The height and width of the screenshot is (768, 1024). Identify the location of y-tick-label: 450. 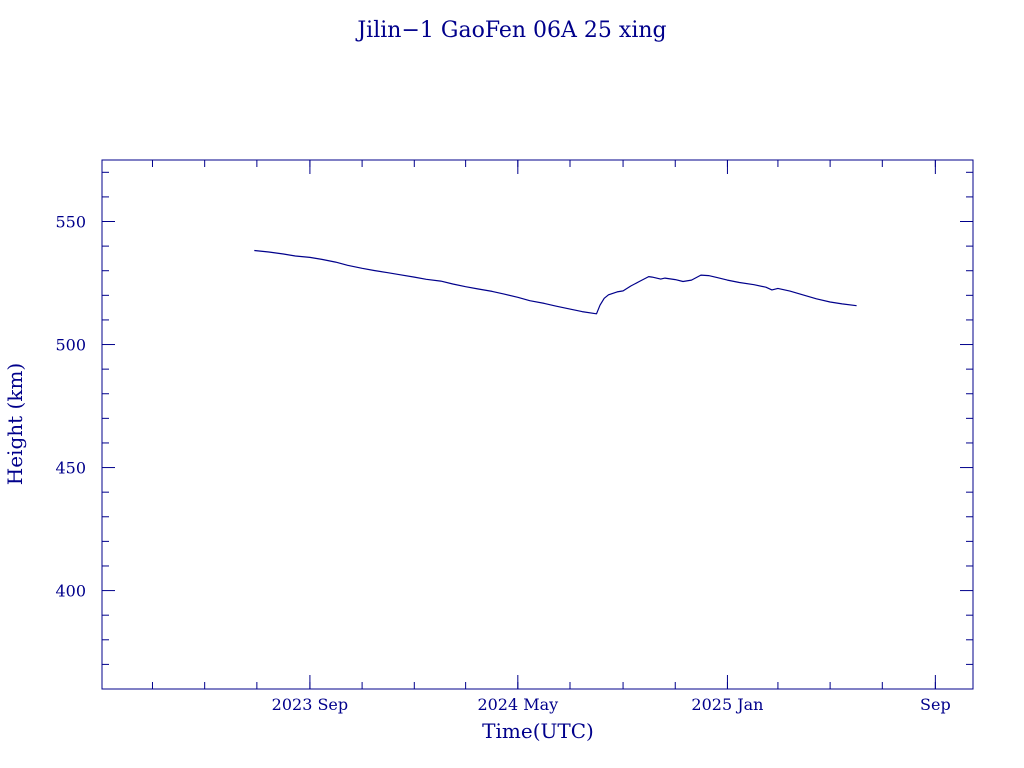
(70, 468).